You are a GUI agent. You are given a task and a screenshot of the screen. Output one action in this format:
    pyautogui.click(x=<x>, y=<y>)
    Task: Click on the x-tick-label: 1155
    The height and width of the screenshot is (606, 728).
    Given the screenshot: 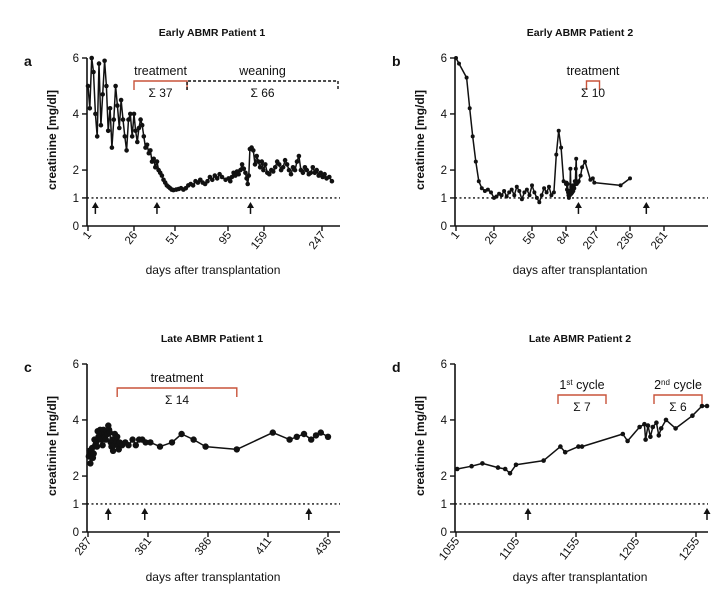 What is the action you would take?
    pyautogui.click(x=570, y=548)
    